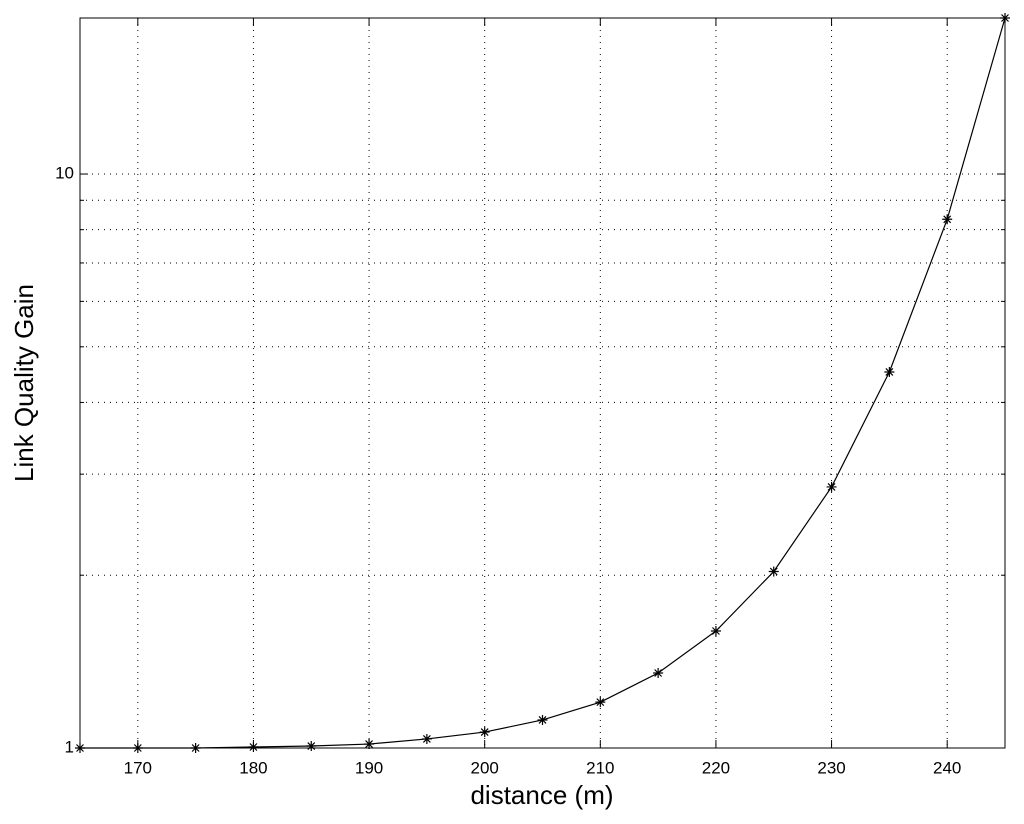  What do you see at coordinates (253, 767) in the screenshot?
I see `x-tick-label: 180` at bounding box center [253, 767].